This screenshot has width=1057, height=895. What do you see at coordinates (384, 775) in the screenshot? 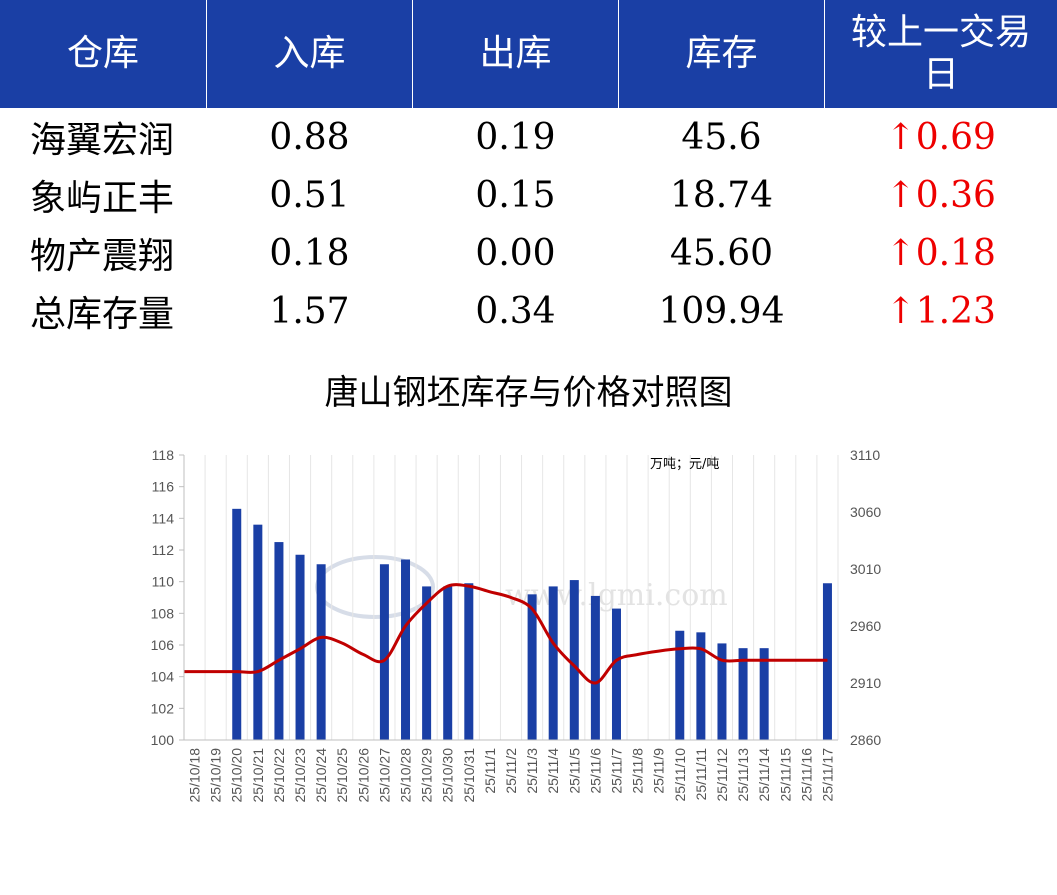
I see `x-tick-label: 25/10/27` at bounding box center [384, 775].